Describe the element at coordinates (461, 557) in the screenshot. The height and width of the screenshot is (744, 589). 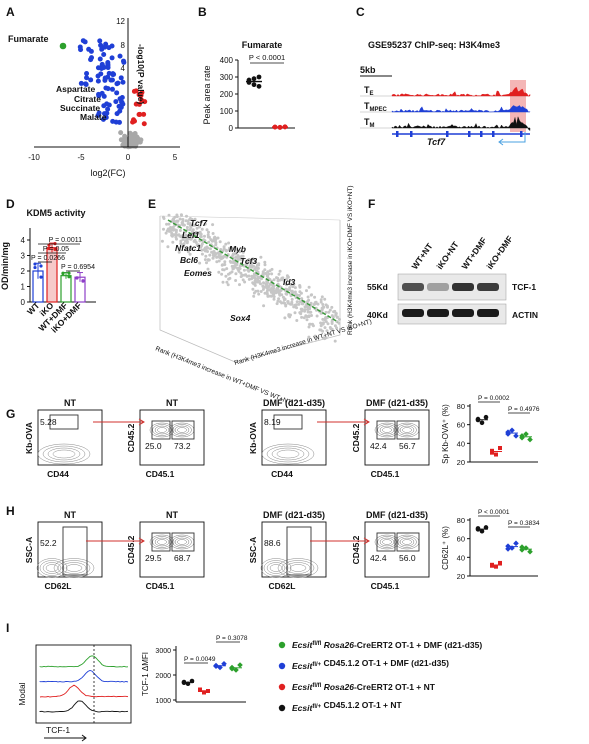
I see `summary-ytick-label: 40` at that location.